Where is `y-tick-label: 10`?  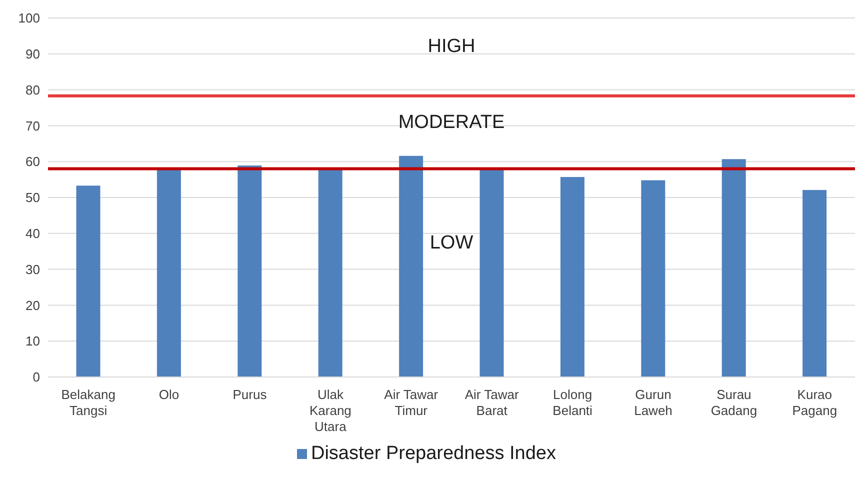 y-tick-label: 10 is located at coordinates (33, 341).